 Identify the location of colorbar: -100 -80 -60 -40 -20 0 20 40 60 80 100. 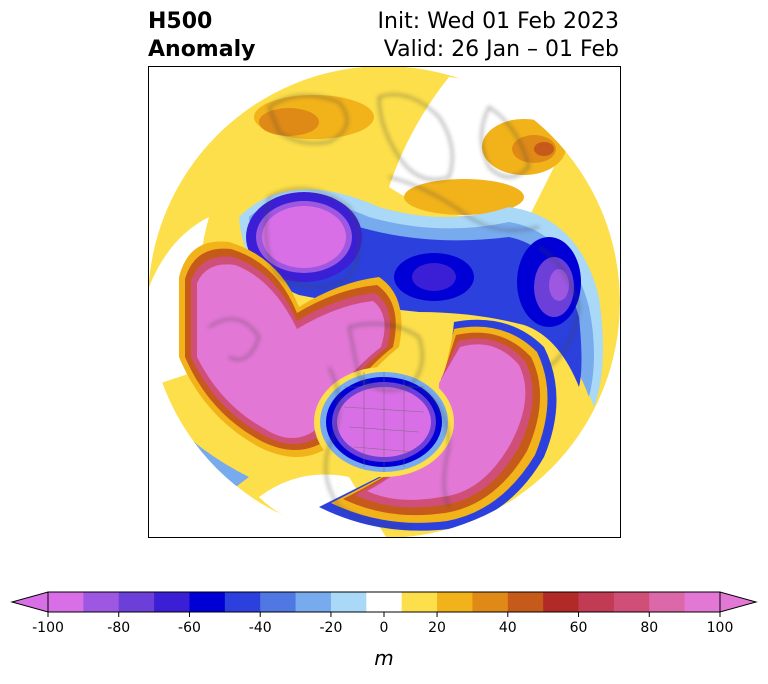
(384, 612).